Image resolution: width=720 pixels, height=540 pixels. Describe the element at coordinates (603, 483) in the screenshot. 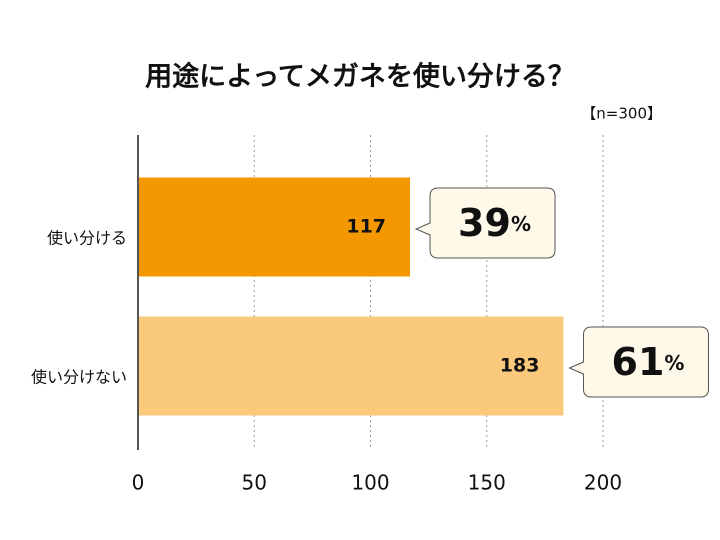

I see `x-tick-label: 200` at that location.